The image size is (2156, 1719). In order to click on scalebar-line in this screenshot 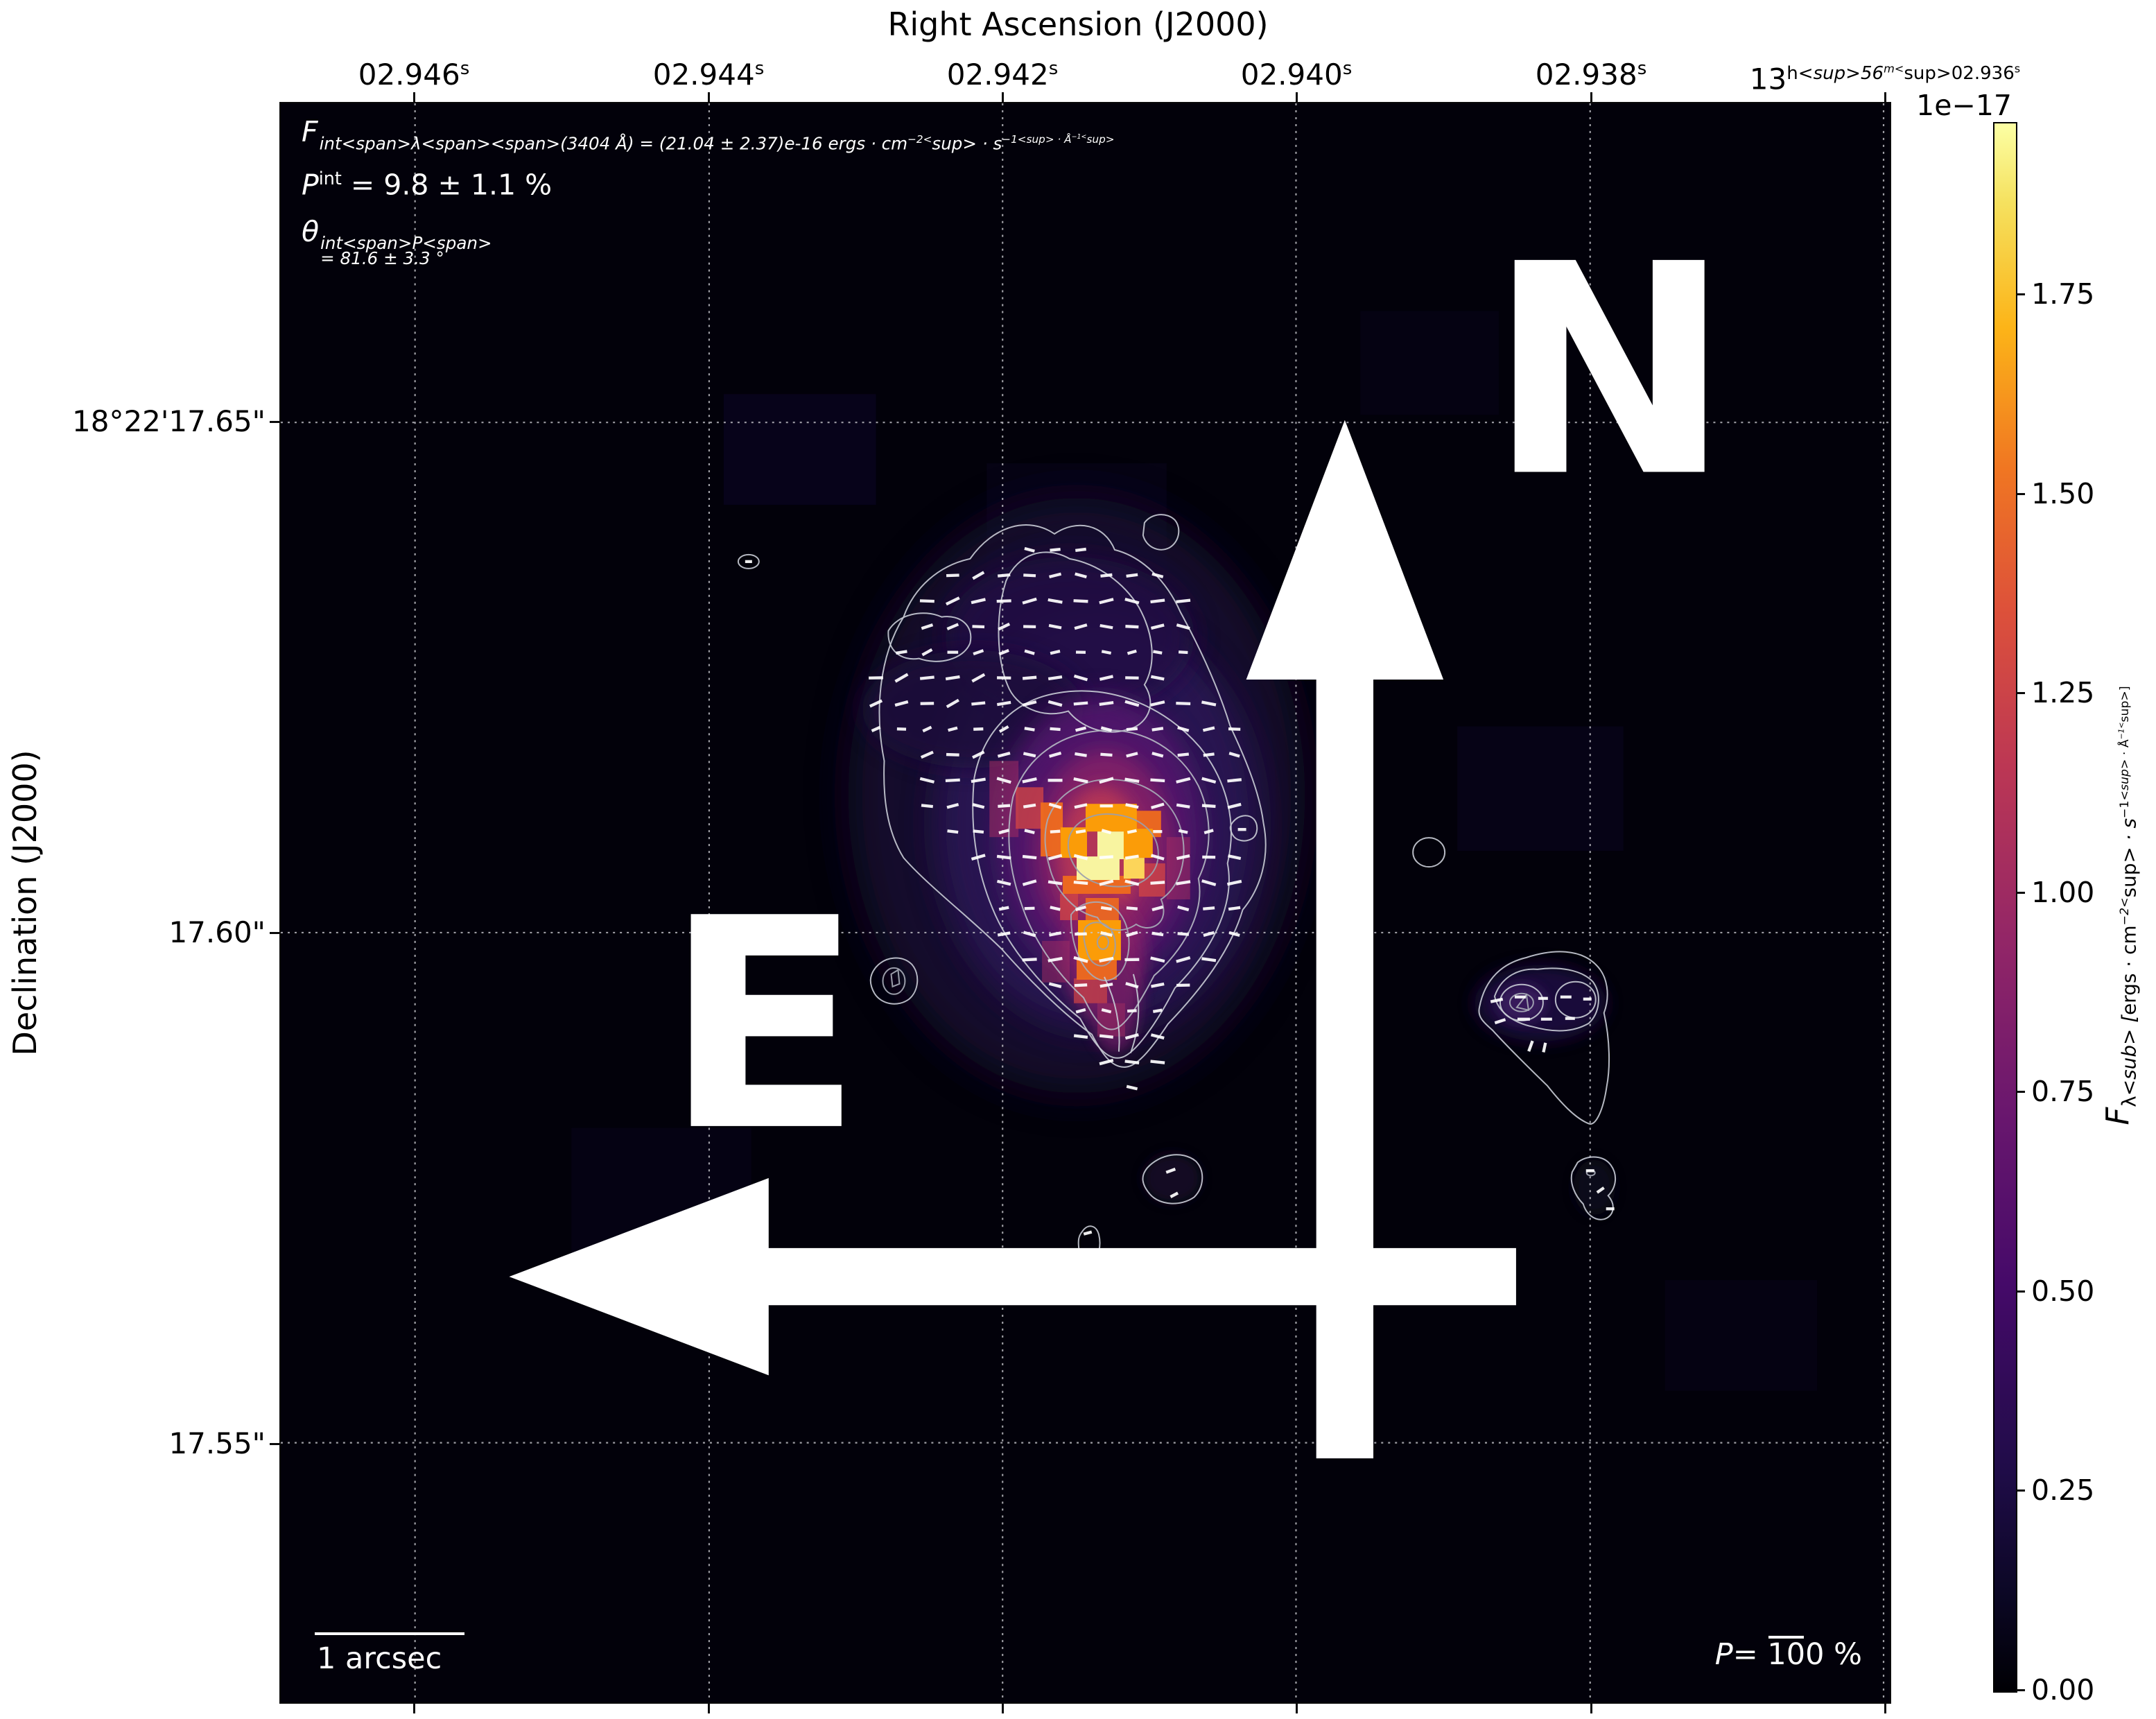, I will do `click(389, 1634)`.